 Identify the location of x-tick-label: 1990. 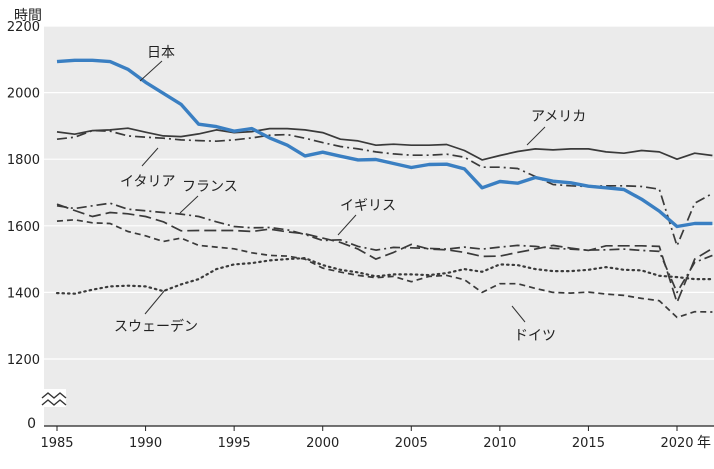
(145, 443).